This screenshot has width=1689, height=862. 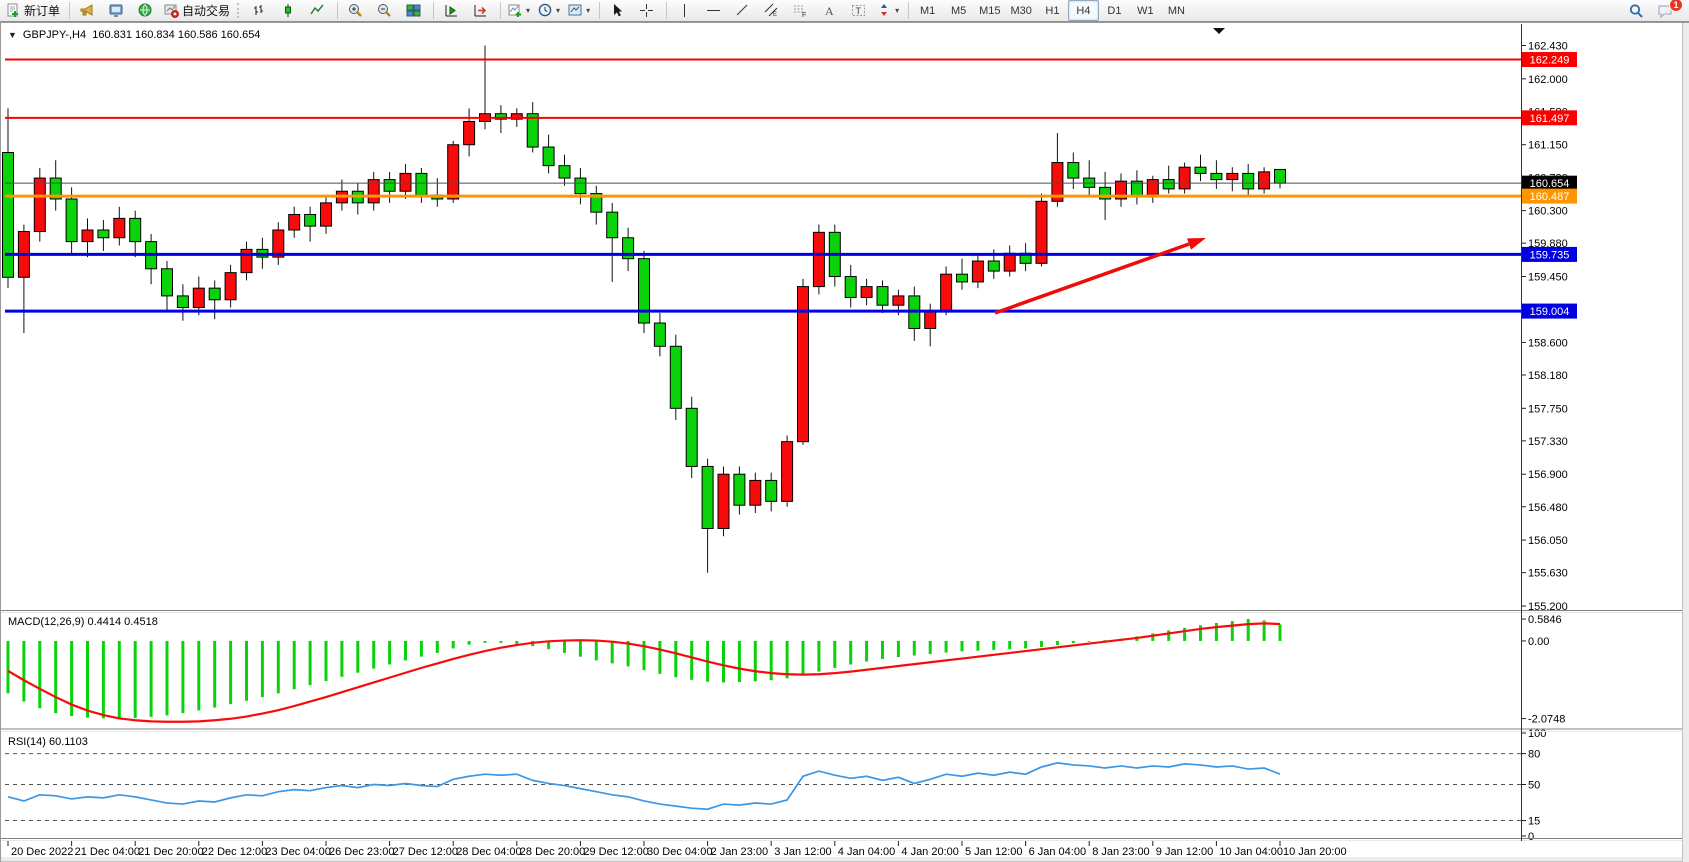 What do you see at coordinates (1666, 10) in the screenshot?
I see `chat-button: 1` at bounding box center [1666, 10].